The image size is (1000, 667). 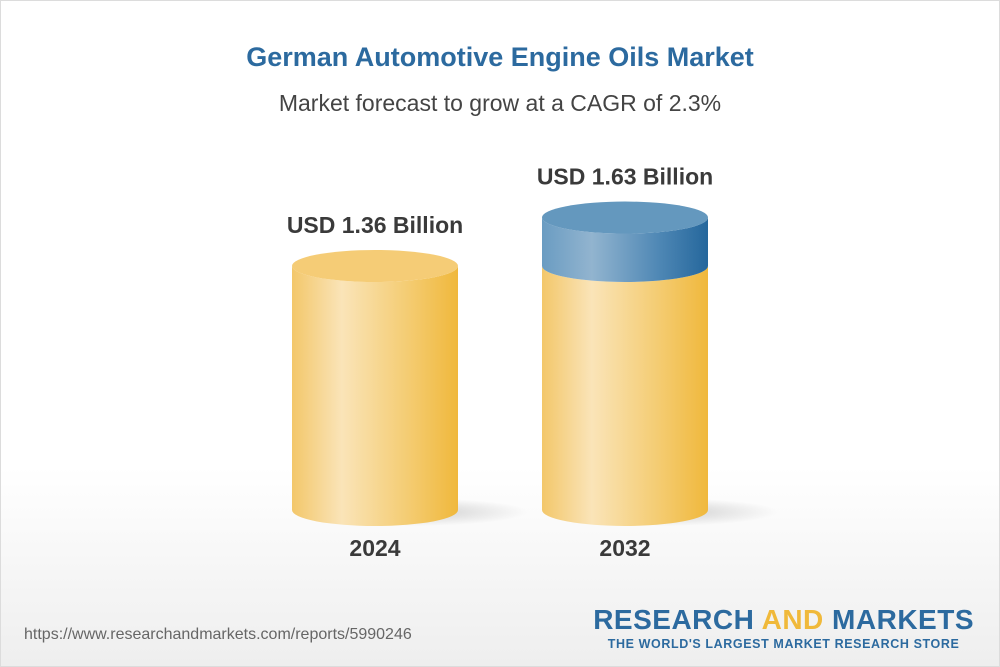 What do you see at coordinates (500, 57) in the screenshot?
I see `chart-title: German Automotive Engine Oils Market` at bounding box center [500, 57].